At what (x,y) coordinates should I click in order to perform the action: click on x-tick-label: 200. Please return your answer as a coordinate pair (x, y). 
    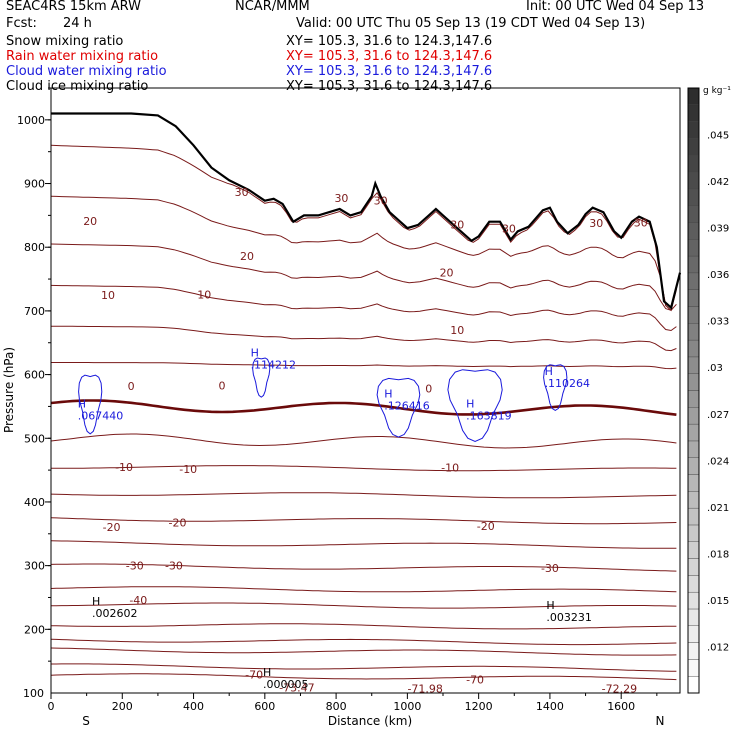
    Looking at the image, I should click on (122, 706).